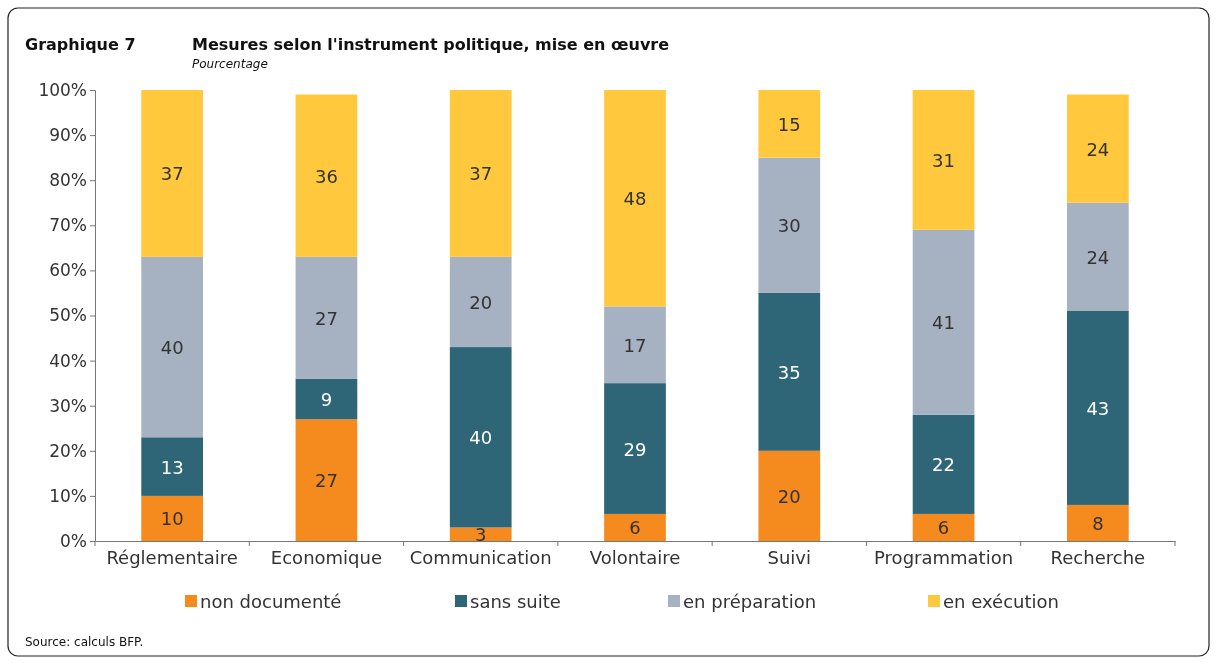  I want to click on source-note: Source: calculs BFP., so click(84, 642).